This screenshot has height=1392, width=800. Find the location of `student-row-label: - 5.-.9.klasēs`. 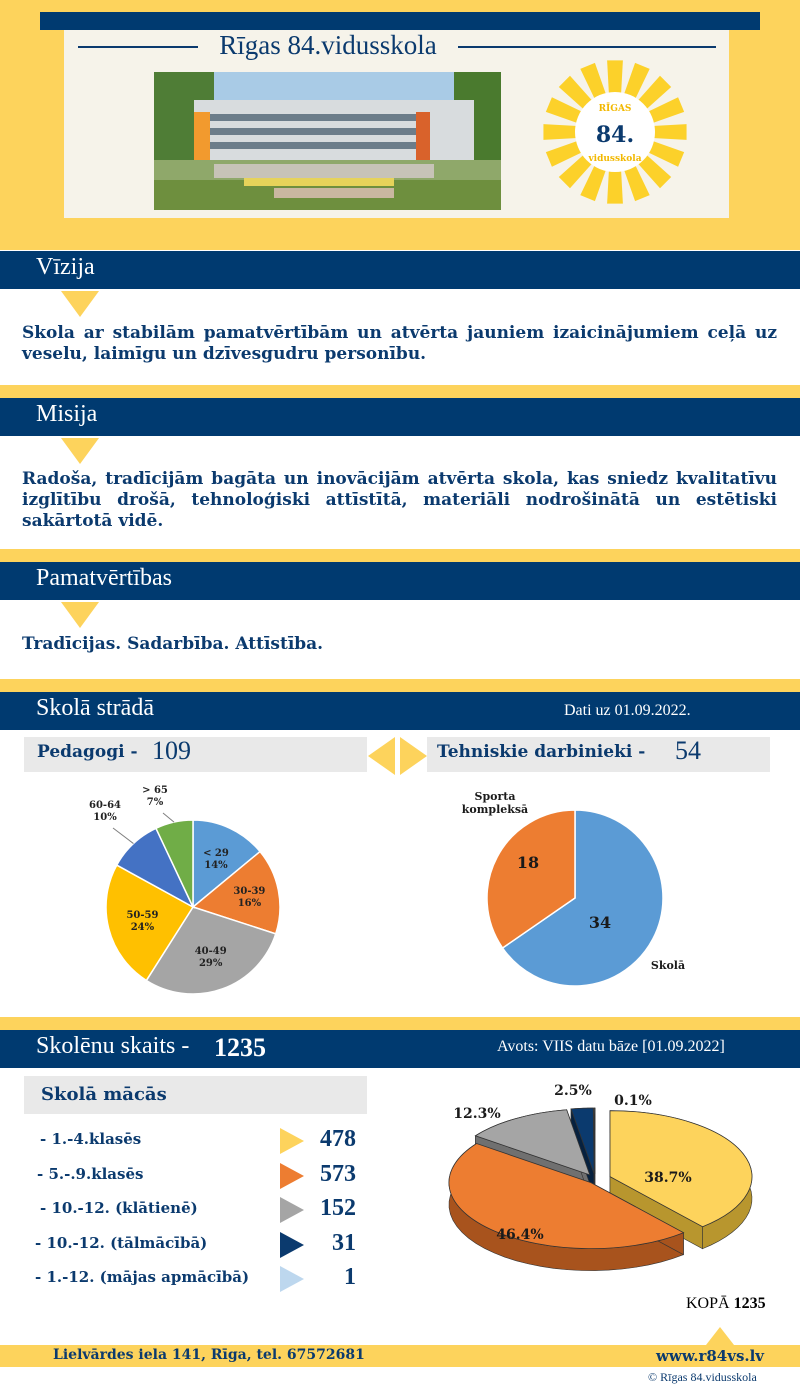

student-row-label: - 5.-.9.klasēs is located at coordinates (90, 1173).